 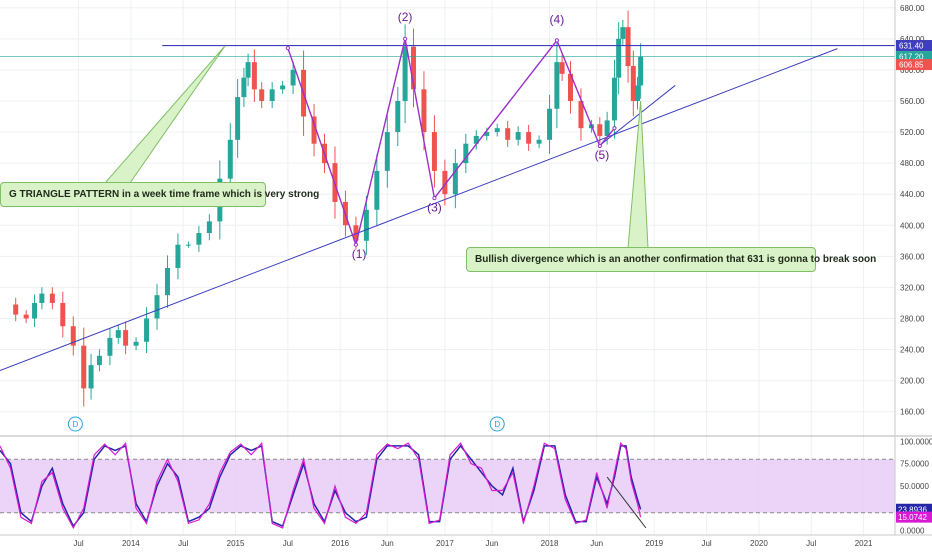 I want to click on oscillator-d-line, so click(x=321, y=485).